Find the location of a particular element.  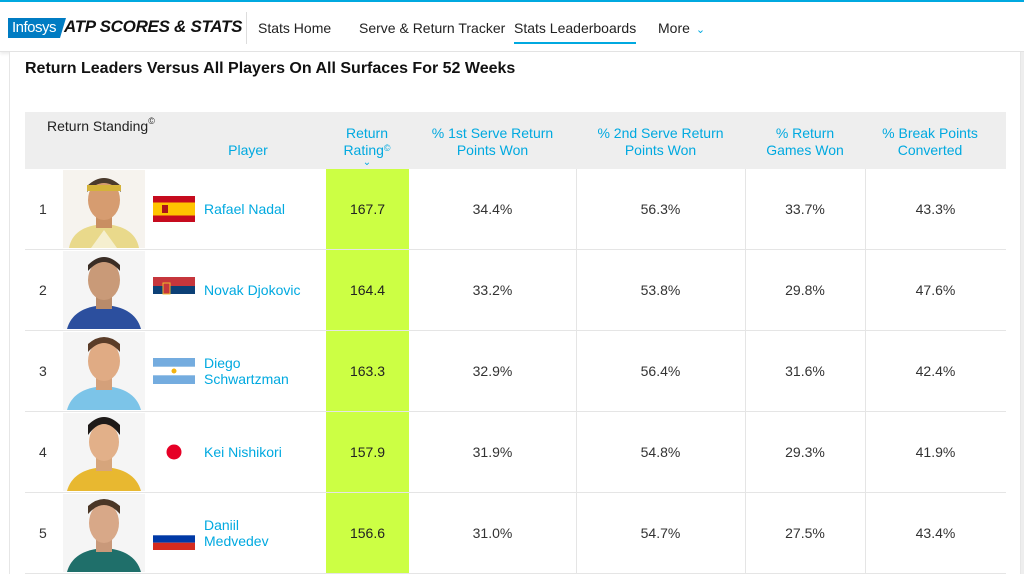

break-points-converted-pct: 42.4% is located at coordinates (935, 371).